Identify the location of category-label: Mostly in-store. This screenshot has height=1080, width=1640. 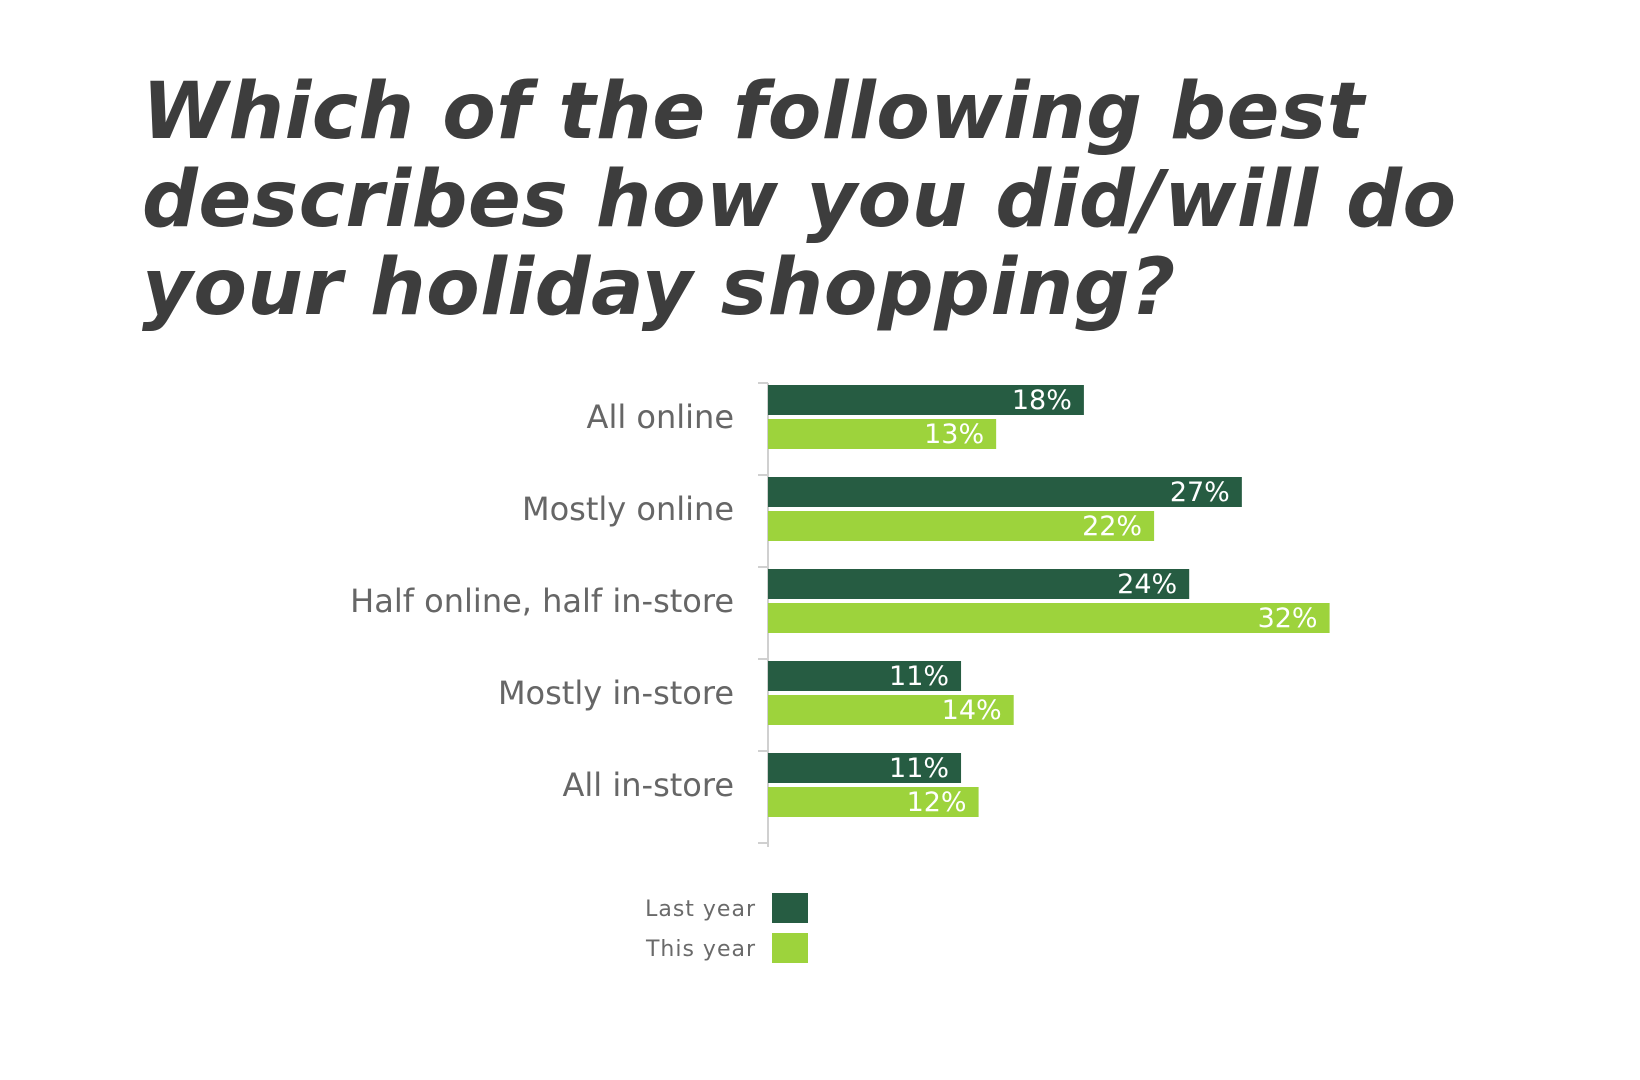
(616, 693).